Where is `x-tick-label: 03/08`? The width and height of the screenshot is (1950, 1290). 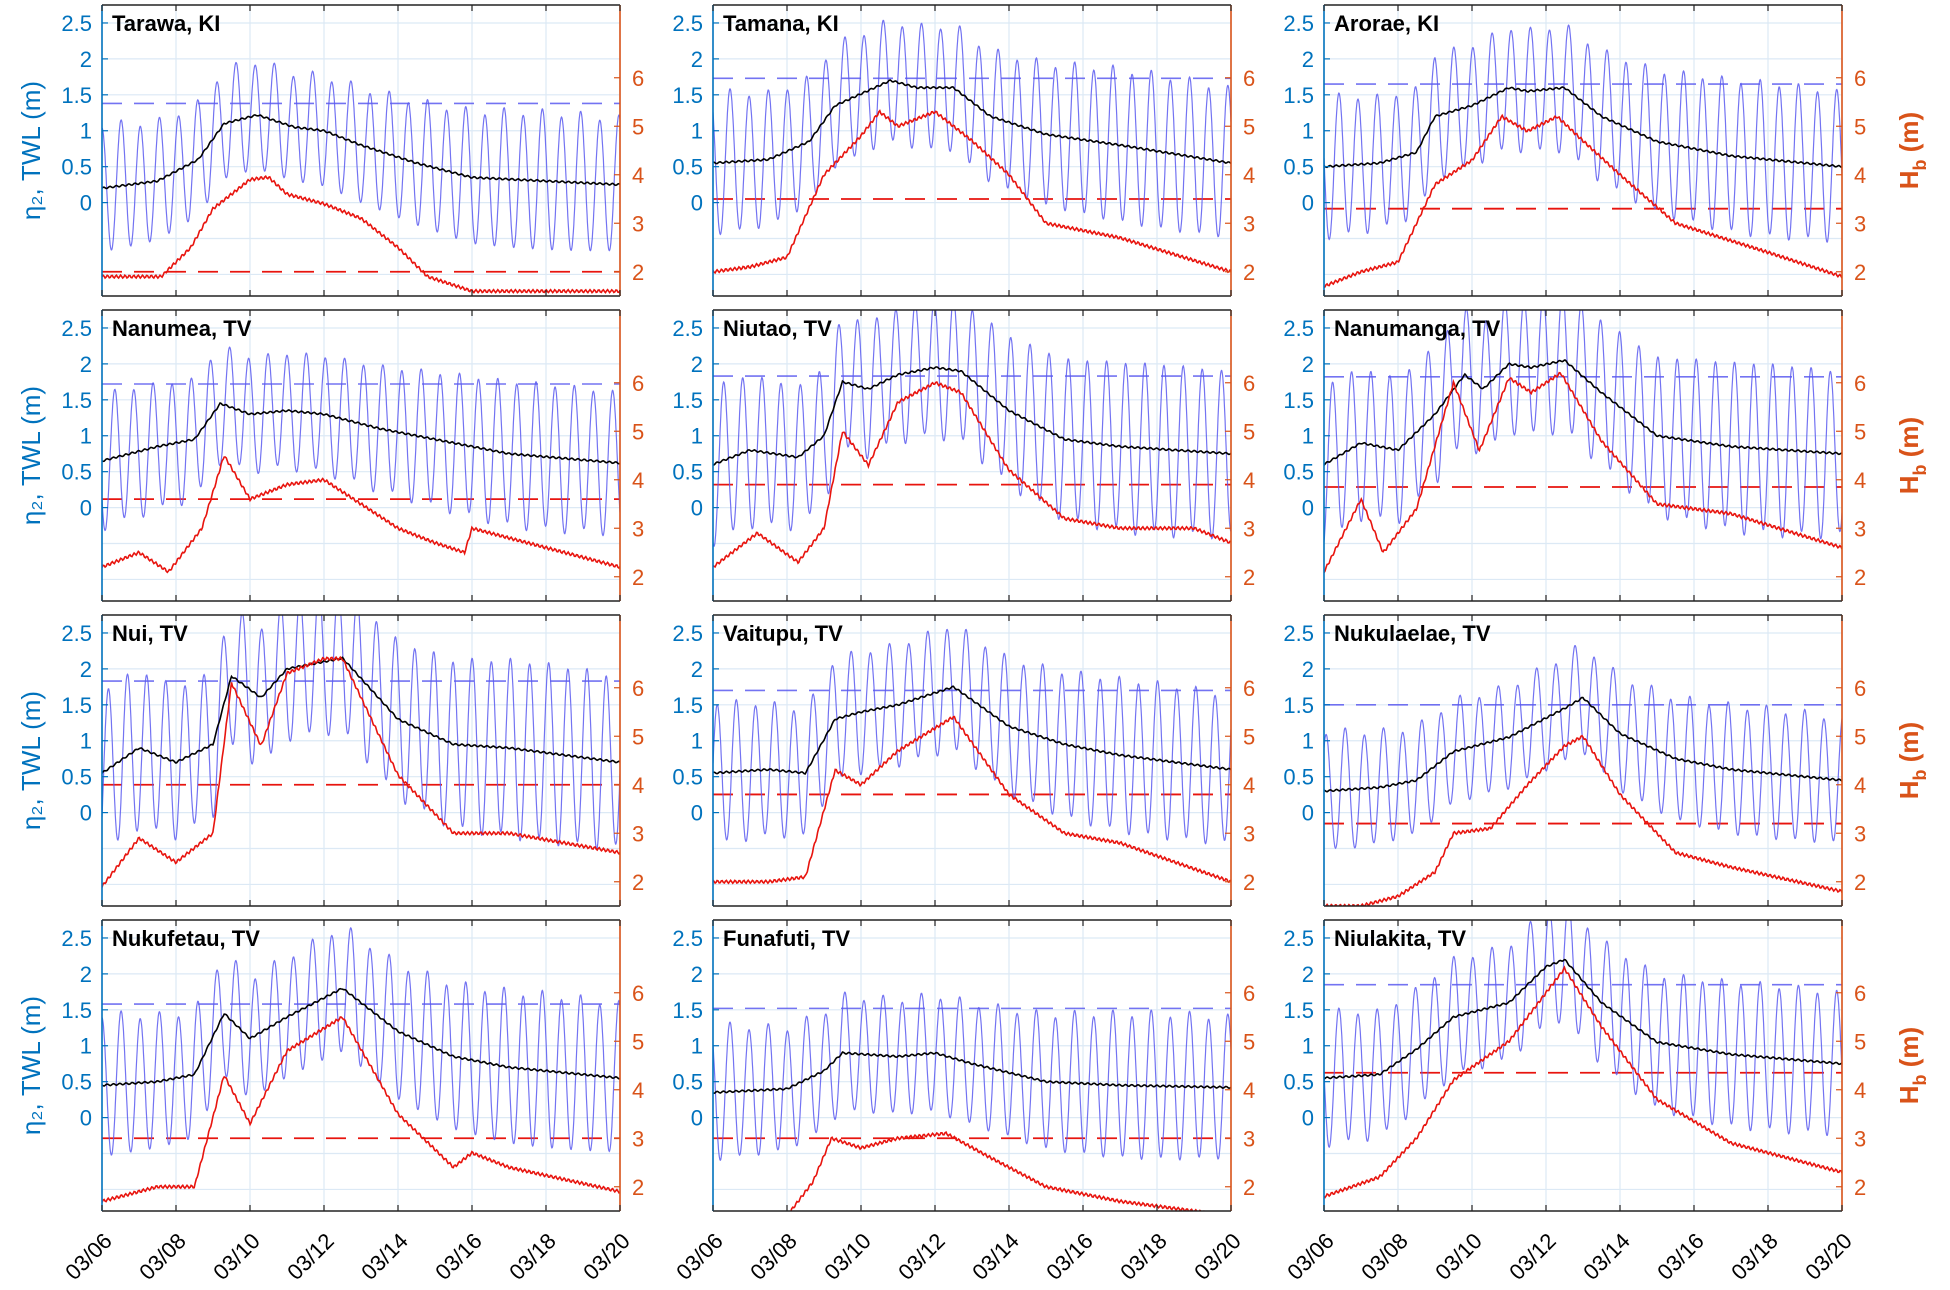 x-tick-label: 03/08 is located at coordinates (1384, 1256).